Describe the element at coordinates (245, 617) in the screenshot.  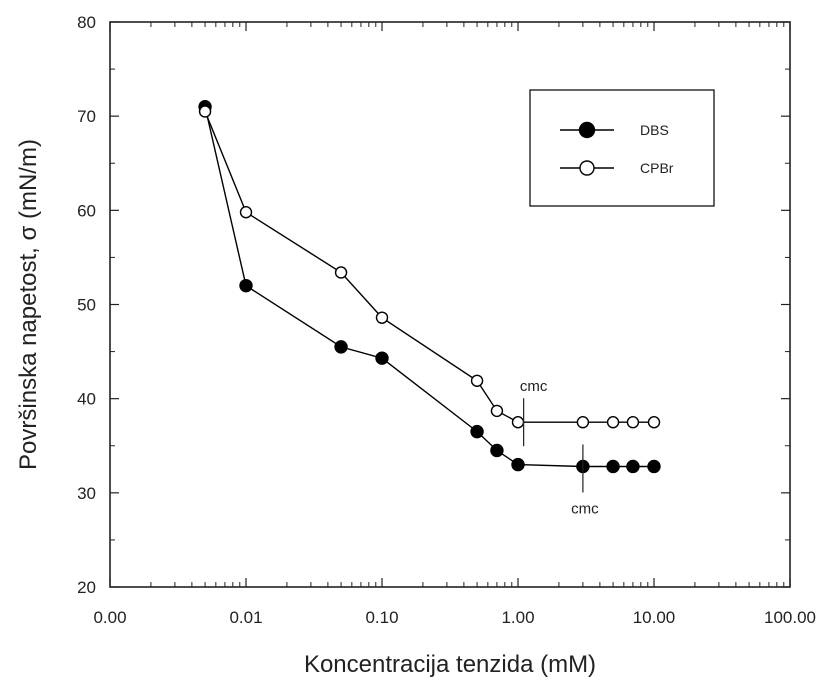
I see `x-tick-label: 0.01` at that location.